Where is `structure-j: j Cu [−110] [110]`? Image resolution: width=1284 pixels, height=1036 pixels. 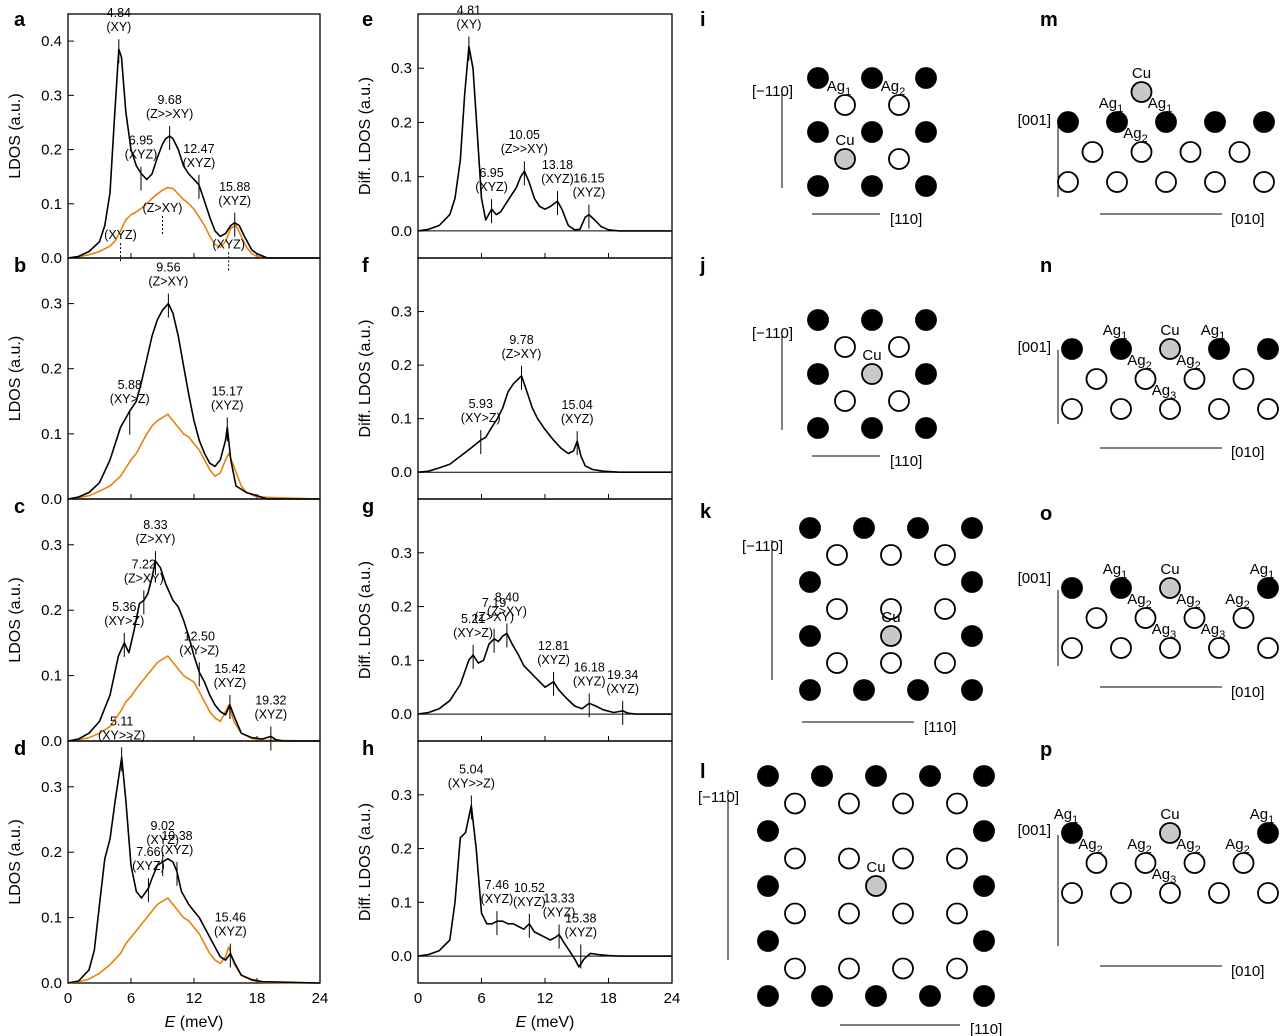
structure-j: j Cu [−110] [110] is located at coordinates (818, 362).